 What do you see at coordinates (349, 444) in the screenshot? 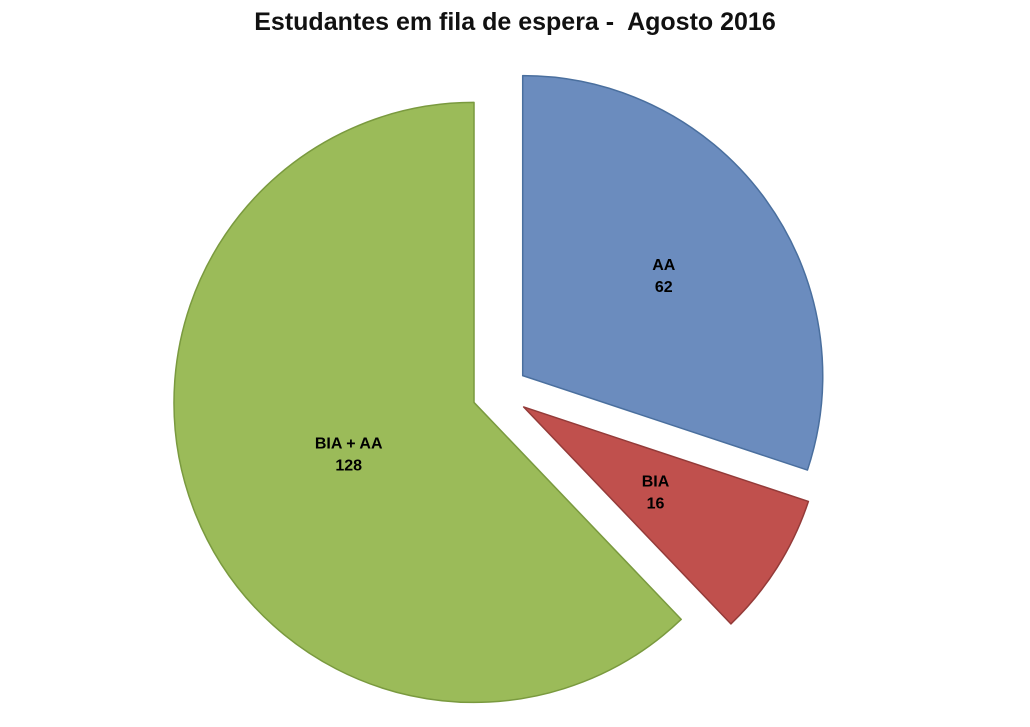
I see `slice-label-name: BIA + AA` at bounding box center [349, 444].